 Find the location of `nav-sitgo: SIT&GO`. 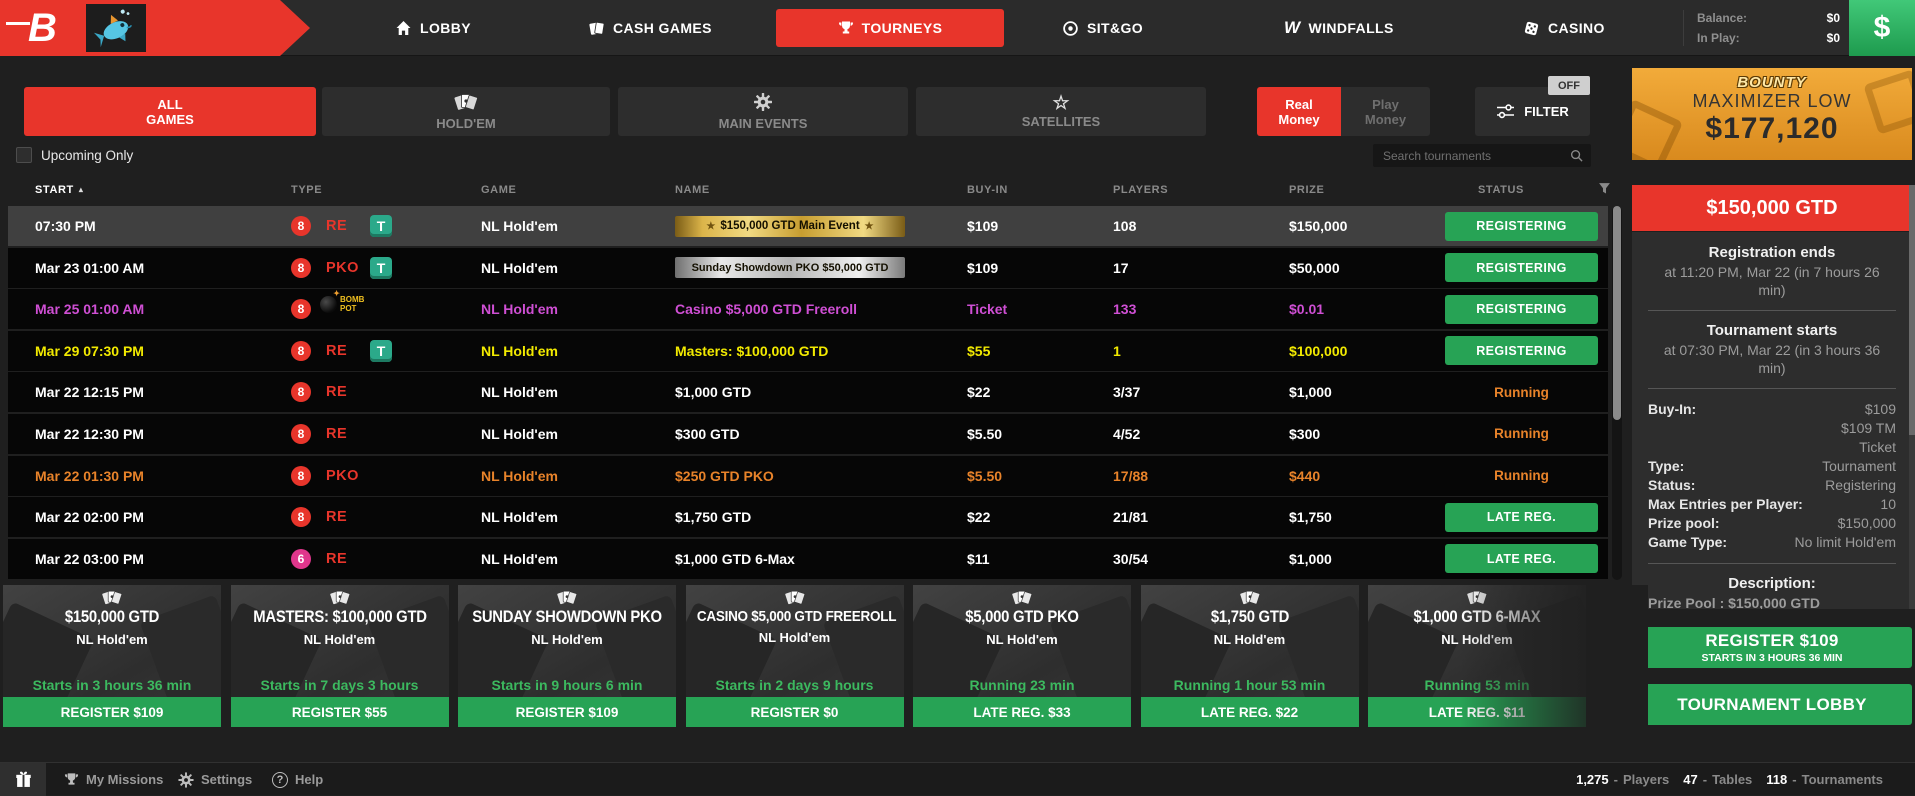

nav-sitgo: SIT&GO is located at coordinates (1102, 28).